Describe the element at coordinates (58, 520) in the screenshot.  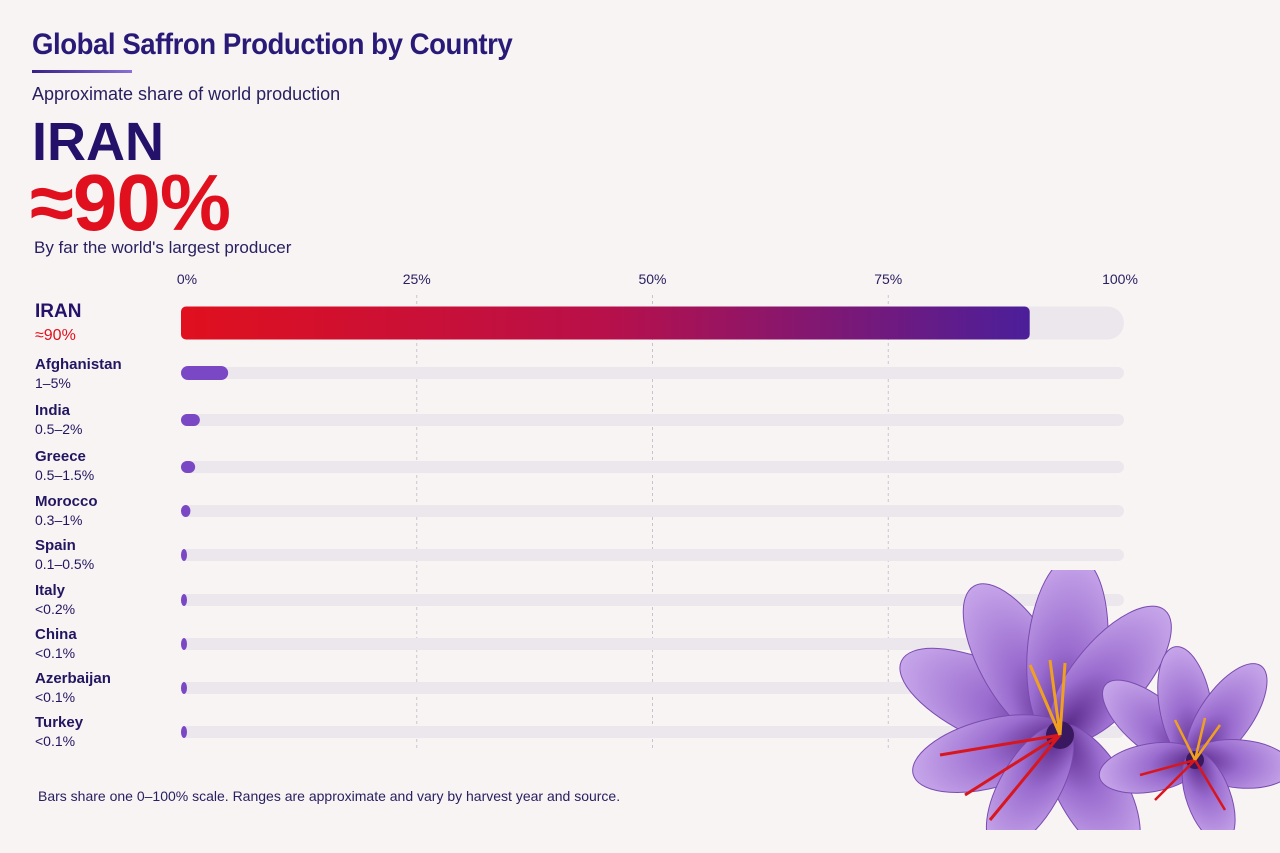
I see `value-label: 0.3–1%` at that location.